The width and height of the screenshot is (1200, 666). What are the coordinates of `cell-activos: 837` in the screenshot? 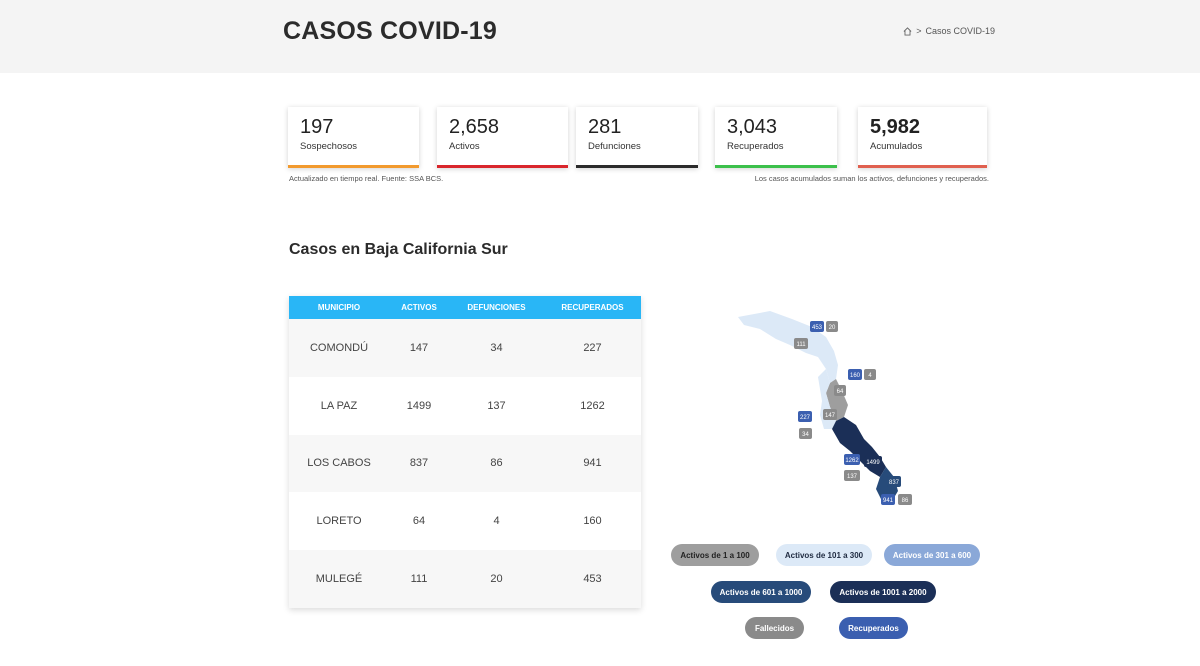 It's located at (419, 463).